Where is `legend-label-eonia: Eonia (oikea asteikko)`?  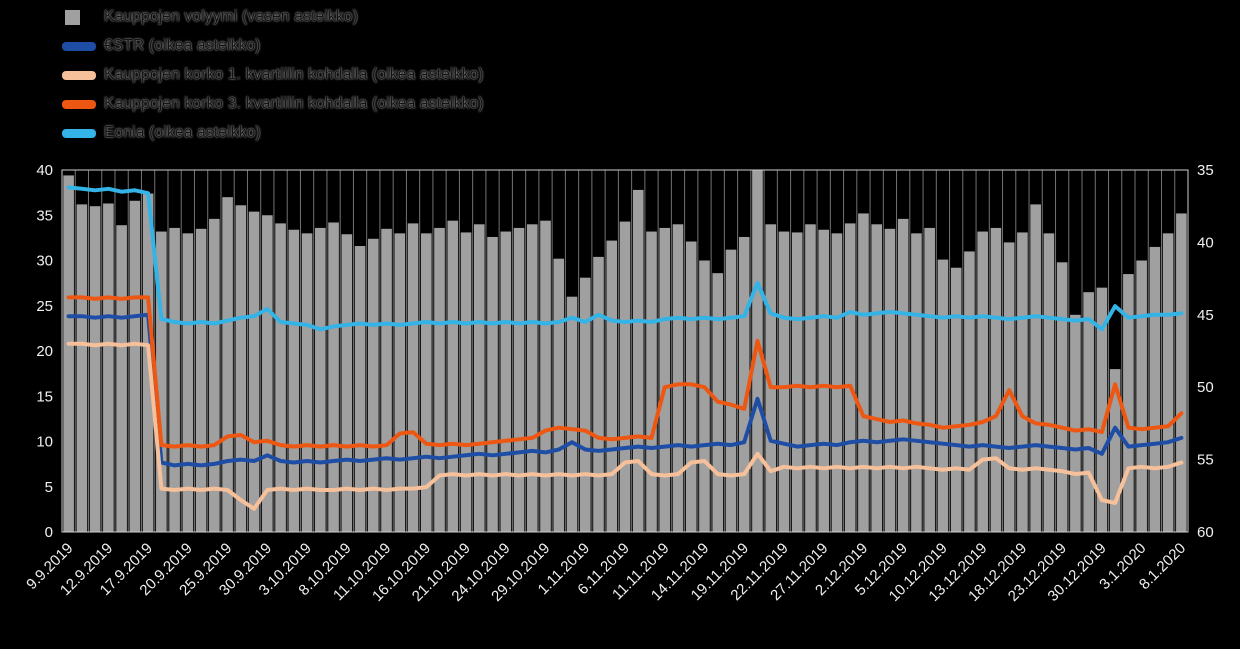
legend-label-eonia: Eonia (oikea asteikko) is located at coordinates (182, 132).